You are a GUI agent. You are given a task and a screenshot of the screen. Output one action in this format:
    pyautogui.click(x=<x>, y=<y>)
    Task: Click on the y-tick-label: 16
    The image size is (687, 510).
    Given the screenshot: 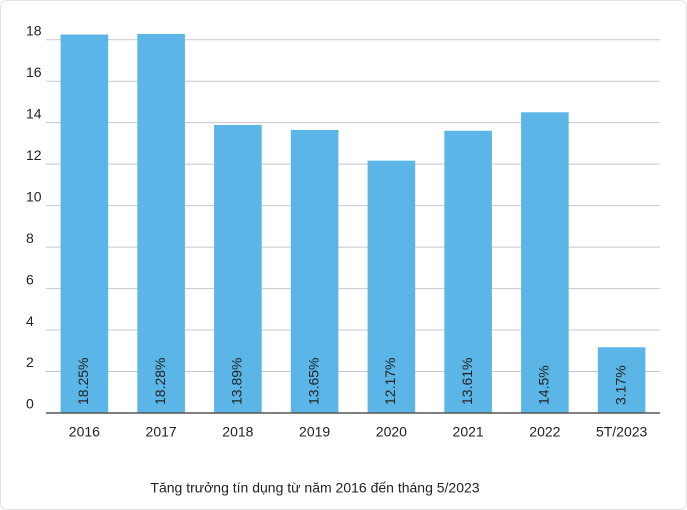 What is the action you would take?
    pyautogui.click(x=34, y=72)
    